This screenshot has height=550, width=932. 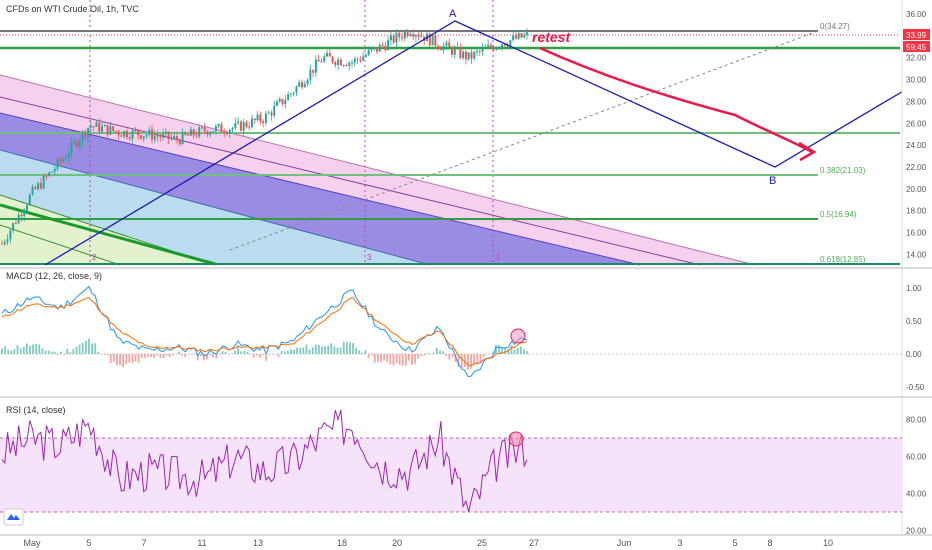 I want to click on time-tick-label: Jun, so click(x=624, y=543).